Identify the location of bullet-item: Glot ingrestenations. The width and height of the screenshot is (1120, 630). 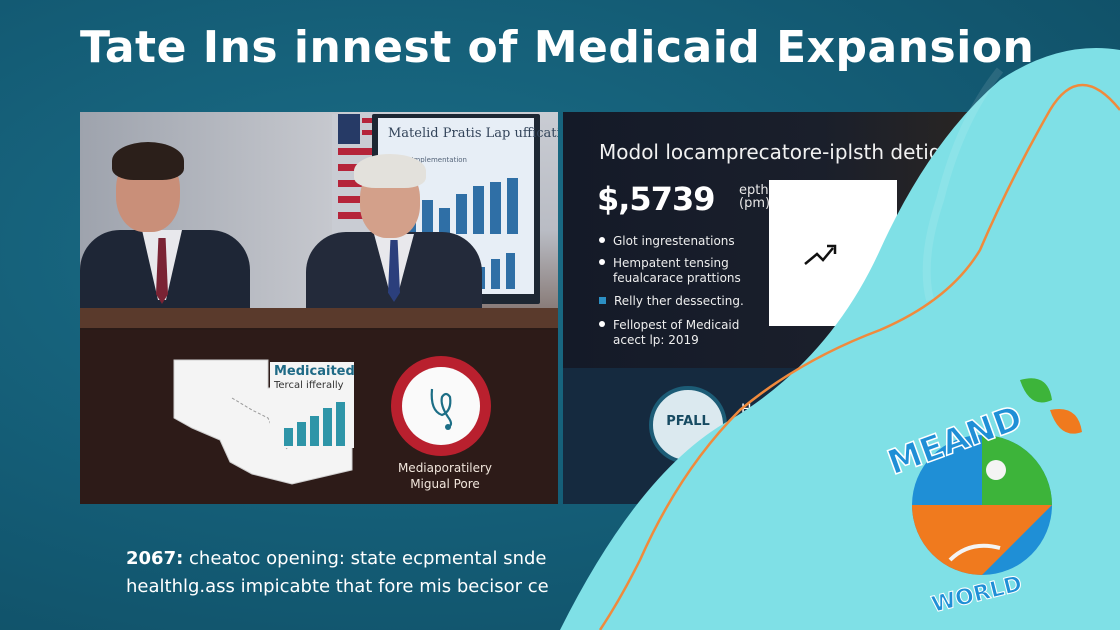
(667, 241).